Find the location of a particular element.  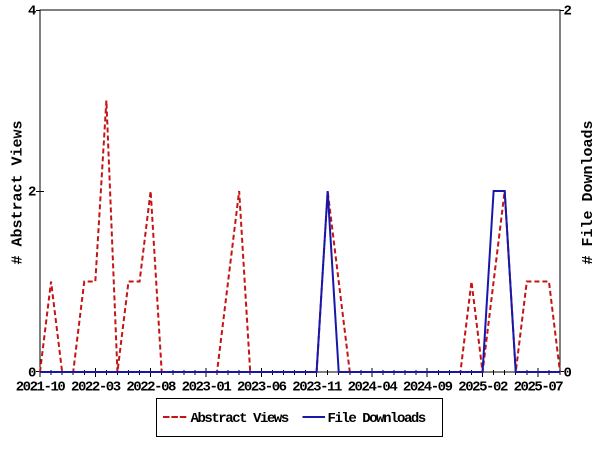

svg-text: 2024-04 is located at coordinates (373, 387).